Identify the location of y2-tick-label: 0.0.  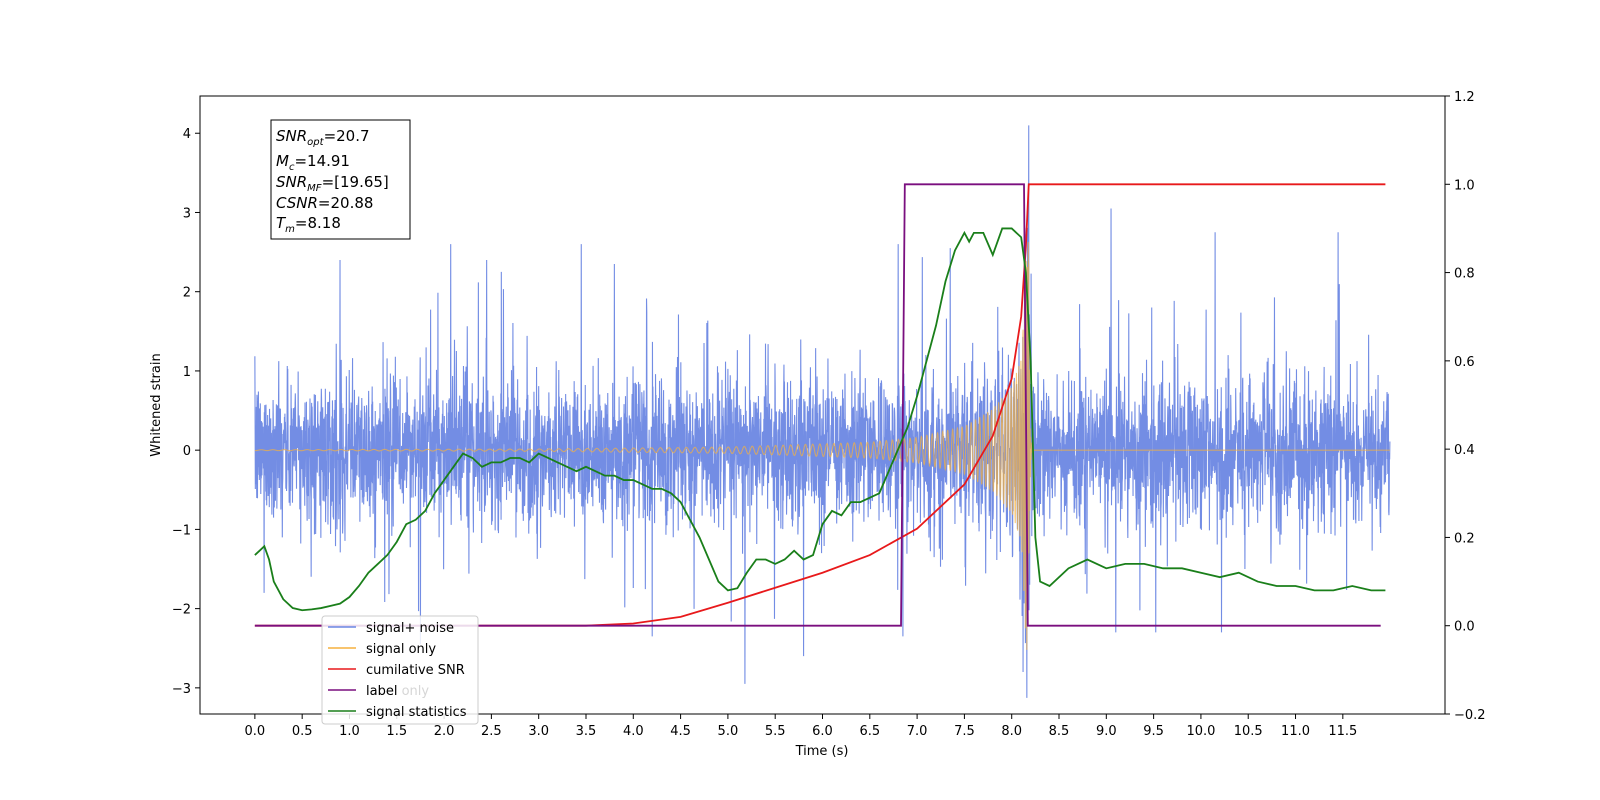
(1464, 627).